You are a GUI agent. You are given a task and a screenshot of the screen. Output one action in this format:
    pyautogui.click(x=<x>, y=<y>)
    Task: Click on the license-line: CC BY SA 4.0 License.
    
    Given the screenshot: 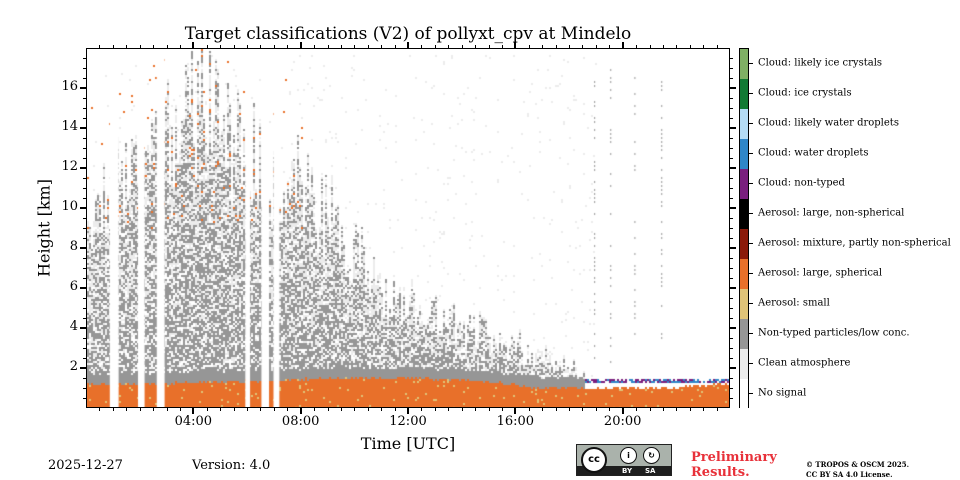 What is the action you would take?
    pyautogui.click(x=849, y=474)
    